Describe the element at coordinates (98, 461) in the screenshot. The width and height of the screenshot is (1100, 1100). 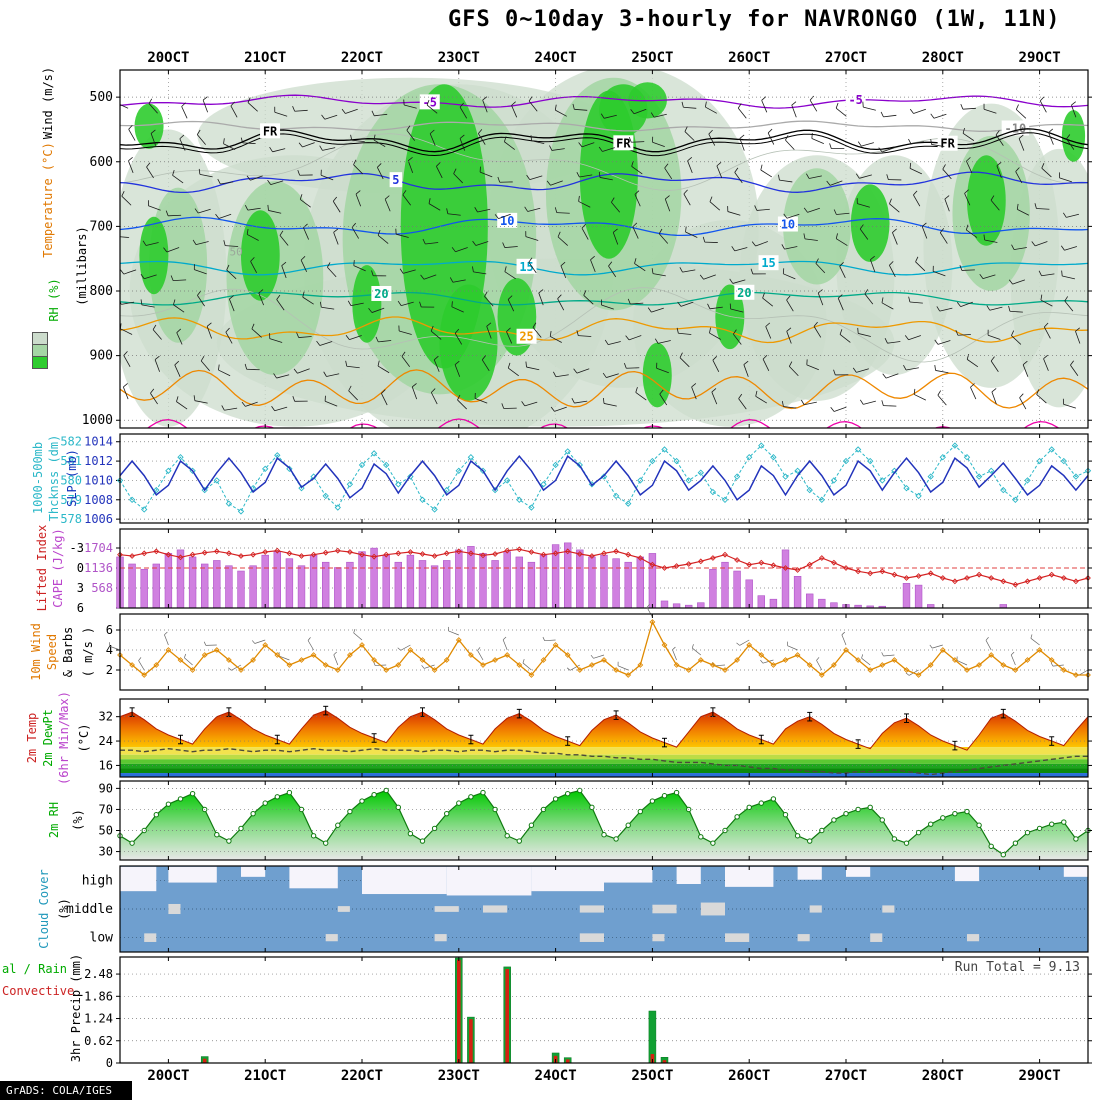
I see `svg-text: 1012` at that location.